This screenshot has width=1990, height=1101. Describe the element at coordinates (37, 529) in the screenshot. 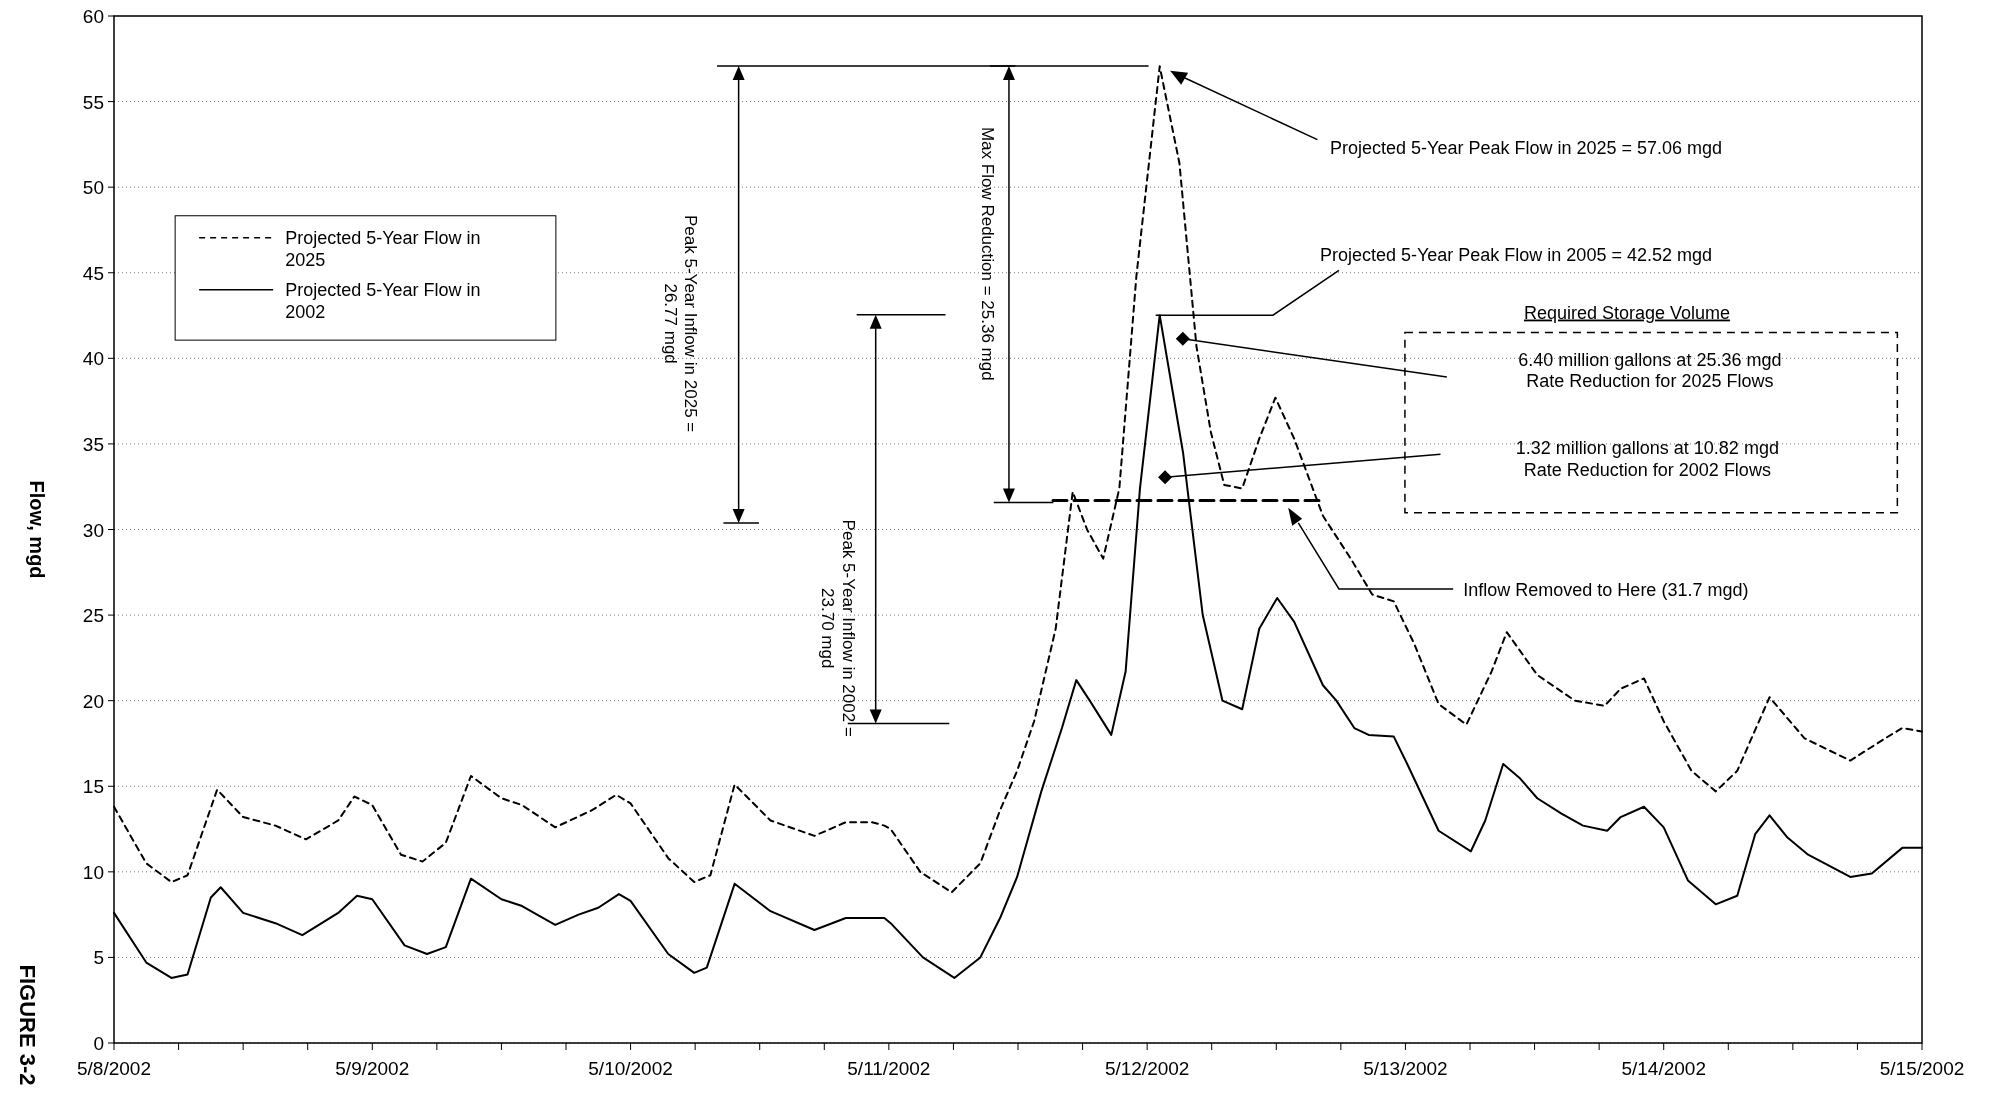

I see `y-axis-title: Flow, mgd` at that location.